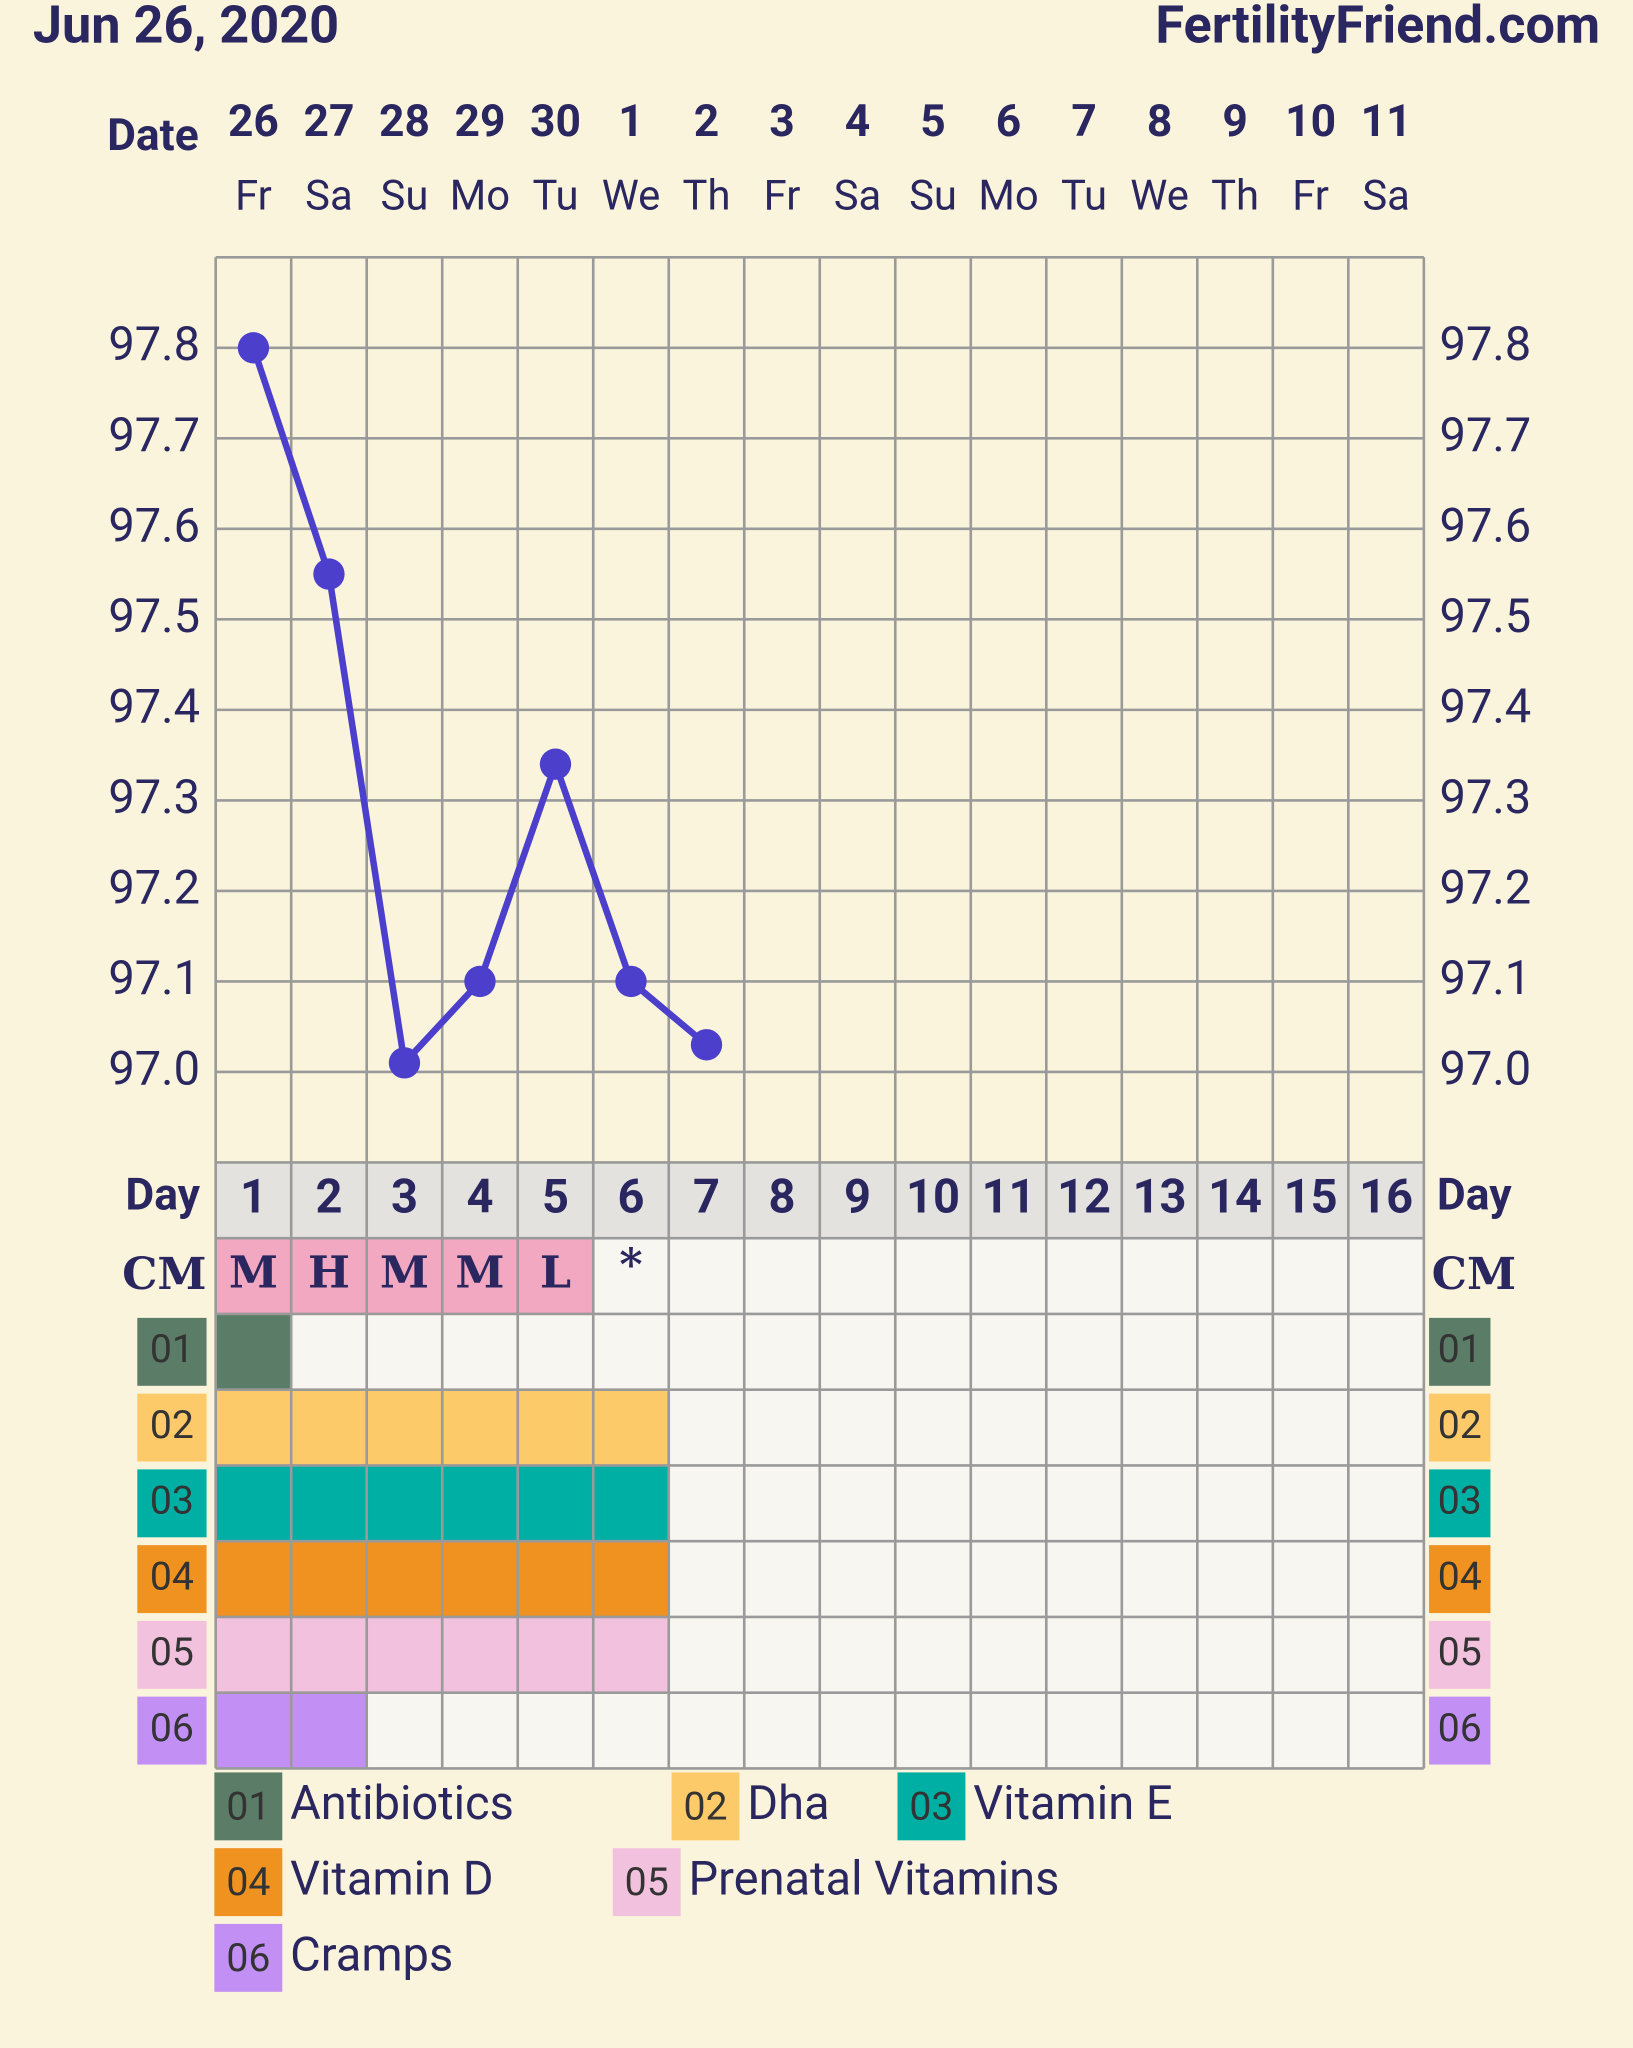 Image resolution: width=1633 pixels, height=2048 pixels. I want to click on cycle-day: 4, so click(479, 1197).